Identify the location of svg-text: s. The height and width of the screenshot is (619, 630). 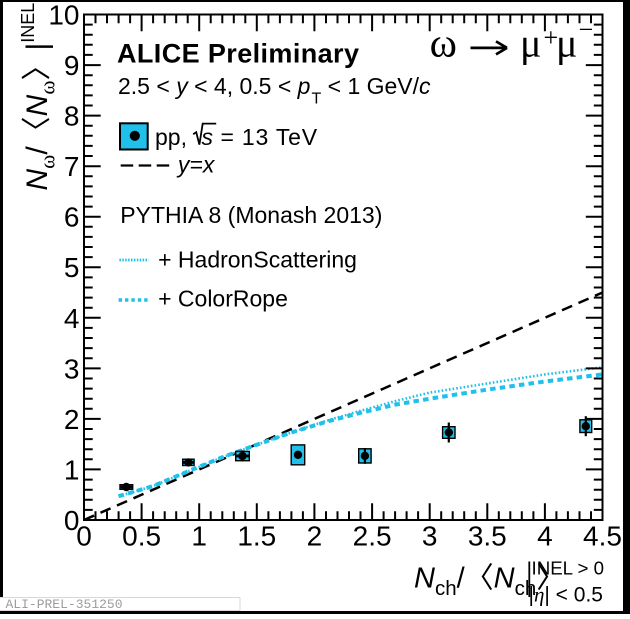
(208, 137).